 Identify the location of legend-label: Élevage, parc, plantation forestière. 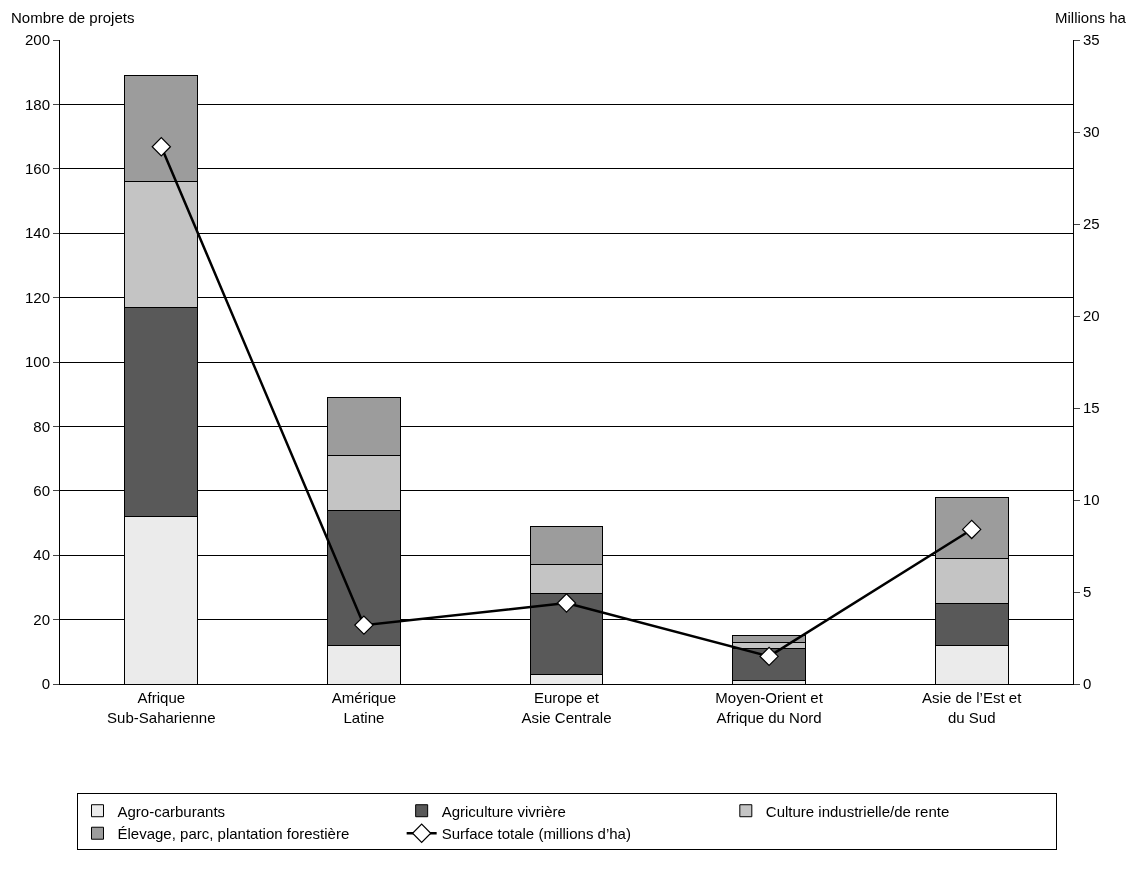
(233, 834).